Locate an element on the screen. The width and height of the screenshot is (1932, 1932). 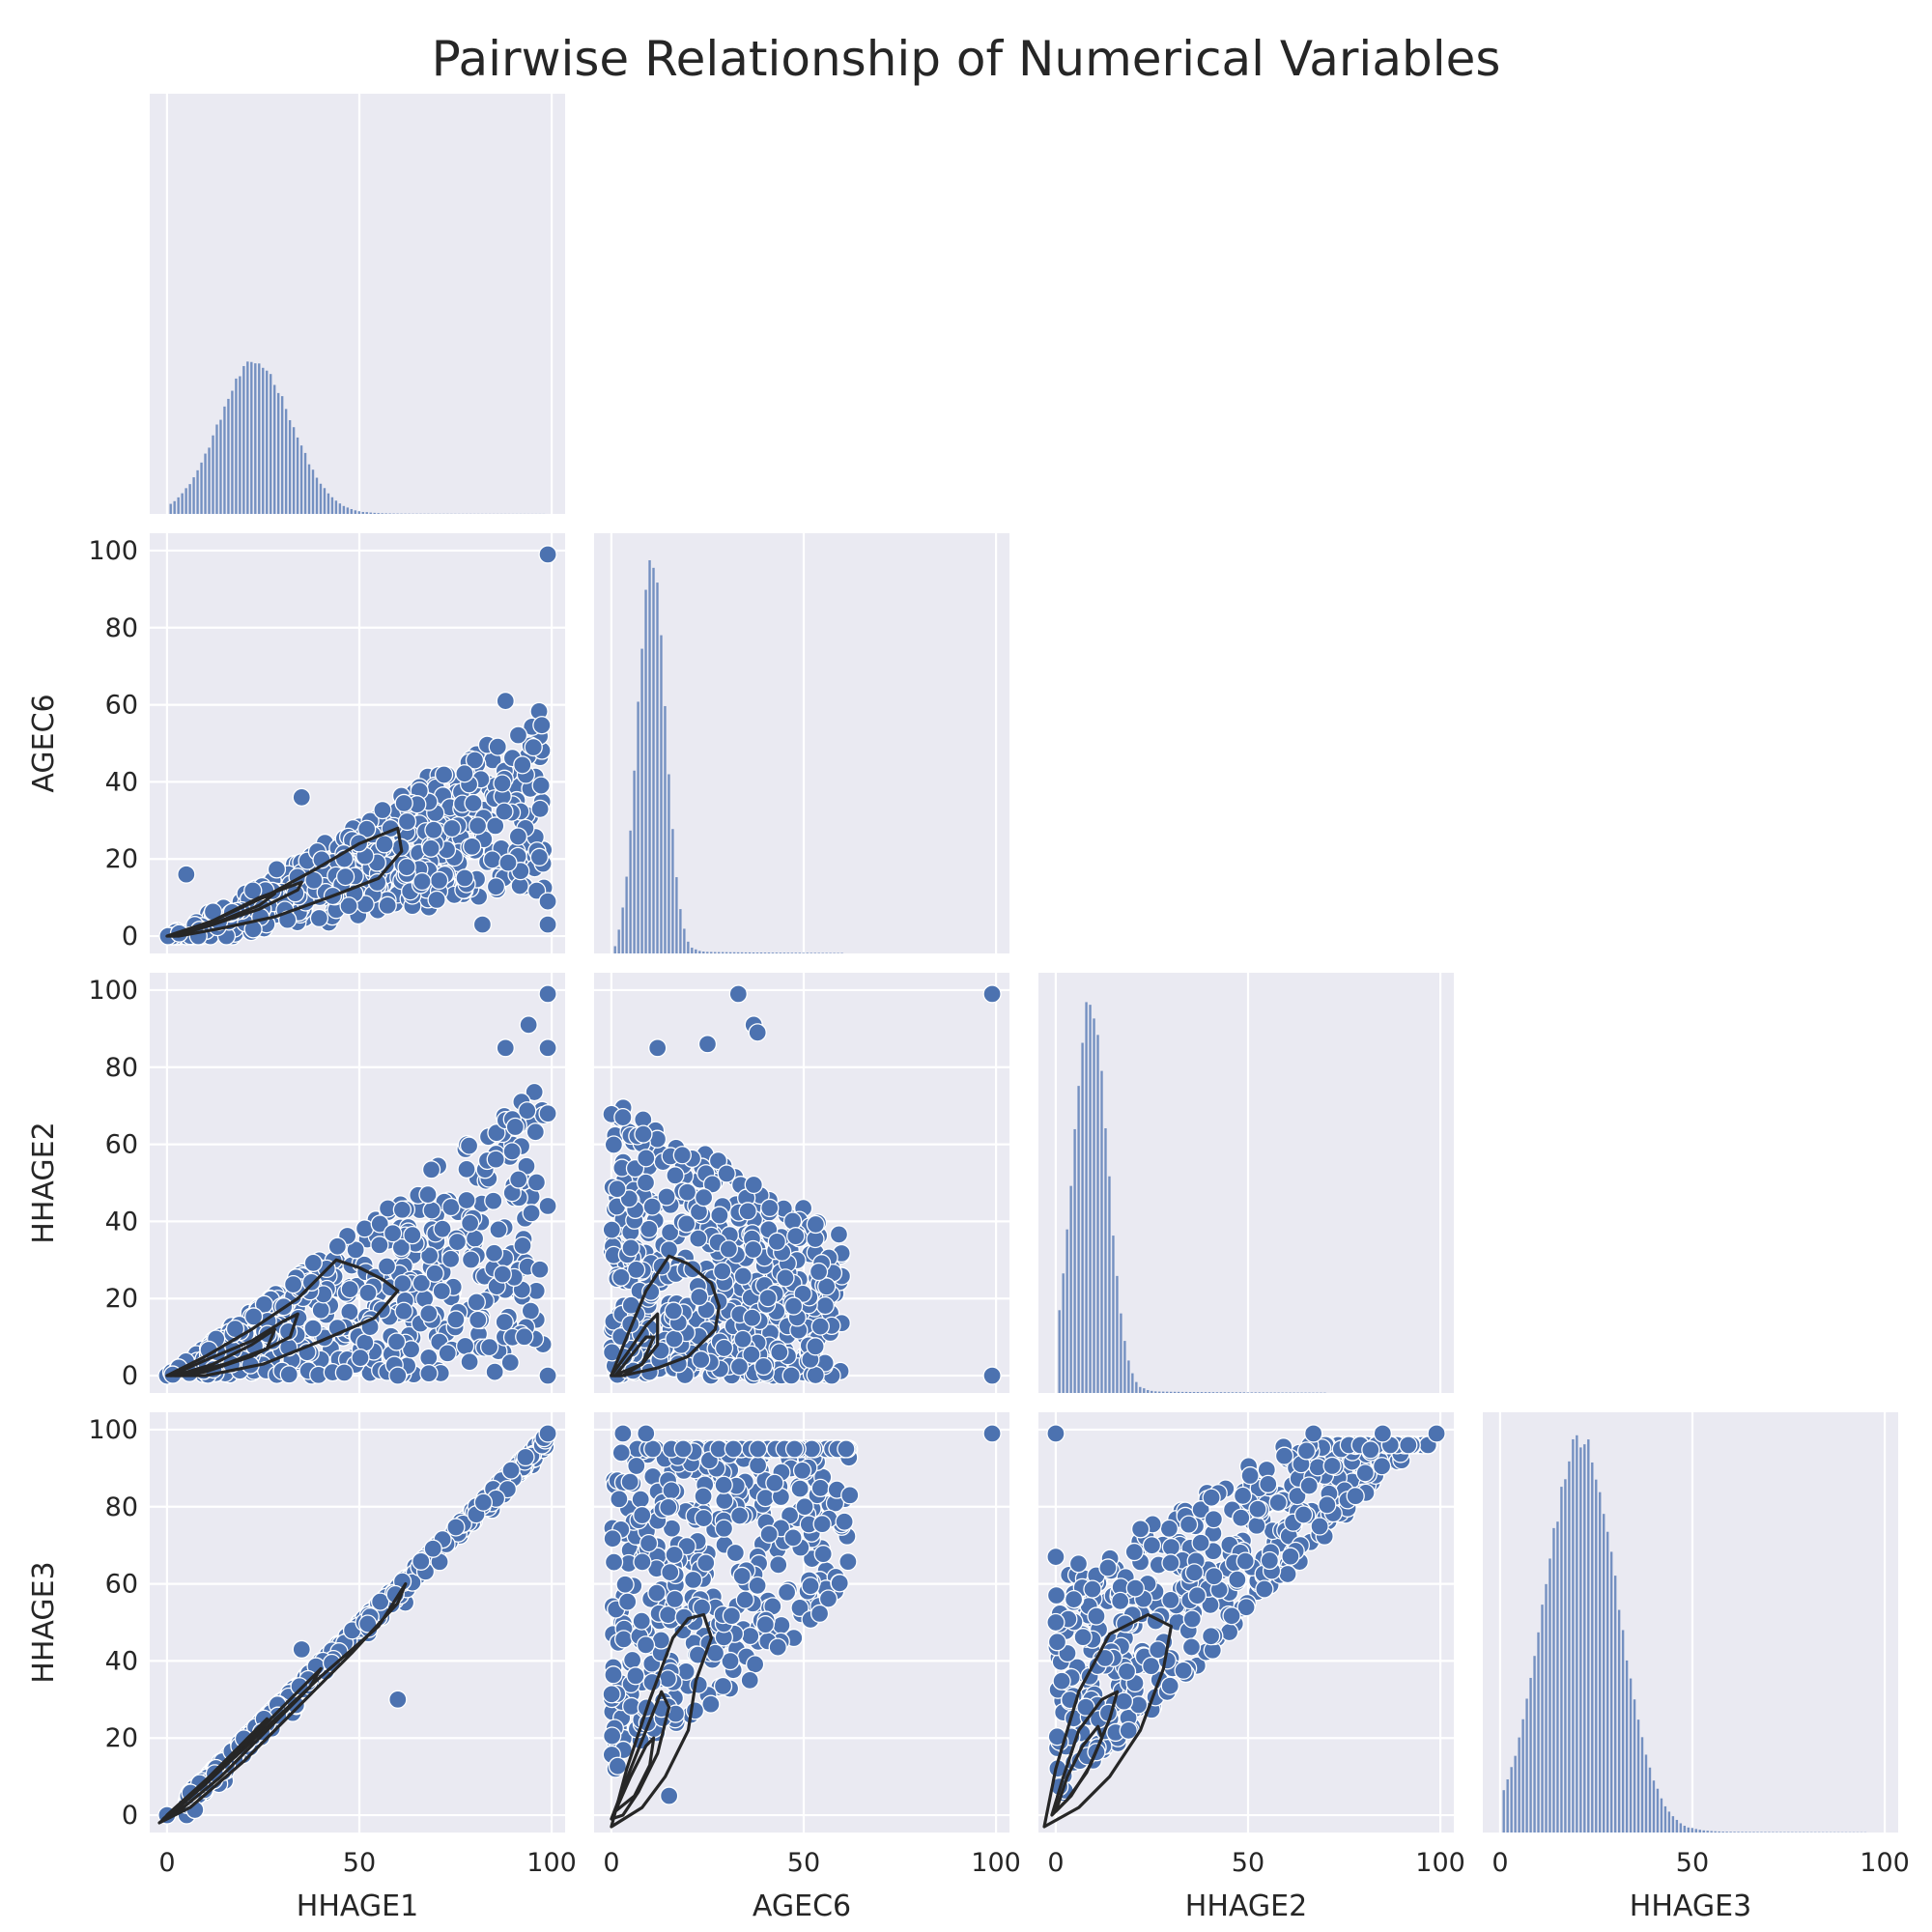
x-tick-label: 50 is located at coordinates (803, 1863).